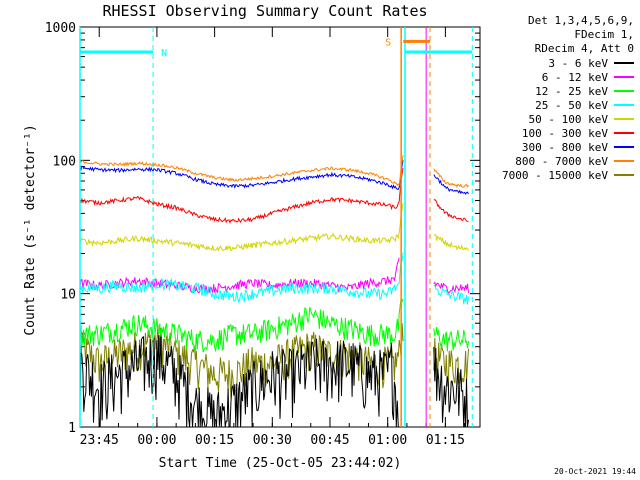  Describe the element at coordinates (388, 42) in the screenshot. I see `saa-bar-label: S` at that location.